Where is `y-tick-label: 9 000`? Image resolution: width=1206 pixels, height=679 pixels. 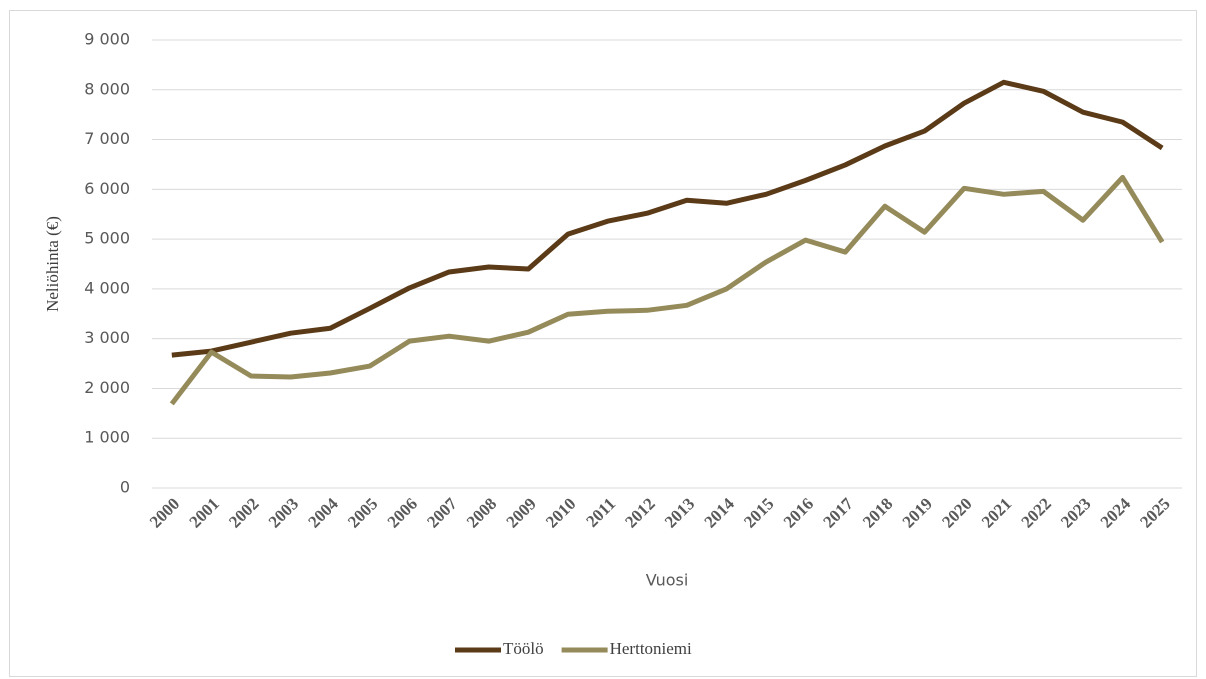 y-tick-label: 9 000 is located at coordinates (107, 39).